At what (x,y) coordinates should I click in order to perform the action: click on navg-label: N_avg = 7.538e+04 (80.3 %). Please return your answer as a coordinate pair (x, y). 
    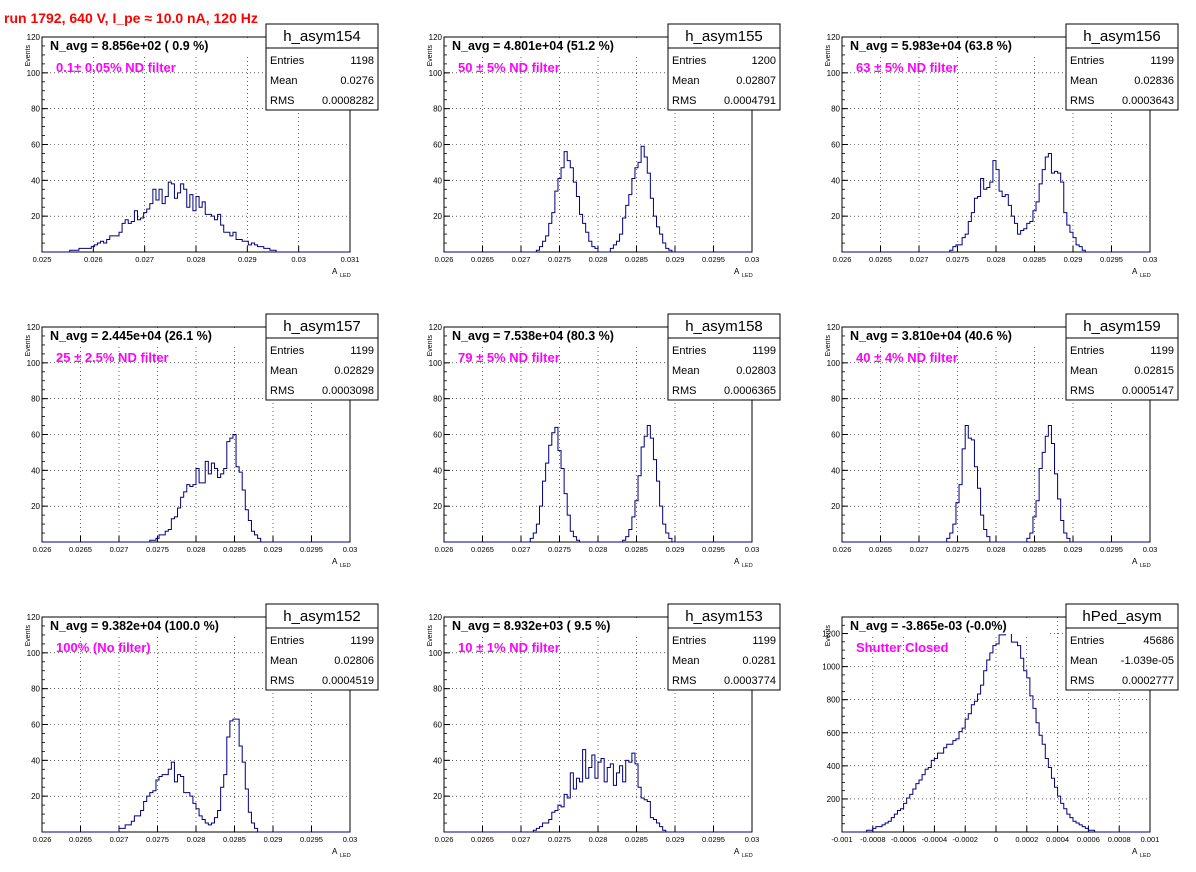
    Looking at the image, I should click on (533, 336).